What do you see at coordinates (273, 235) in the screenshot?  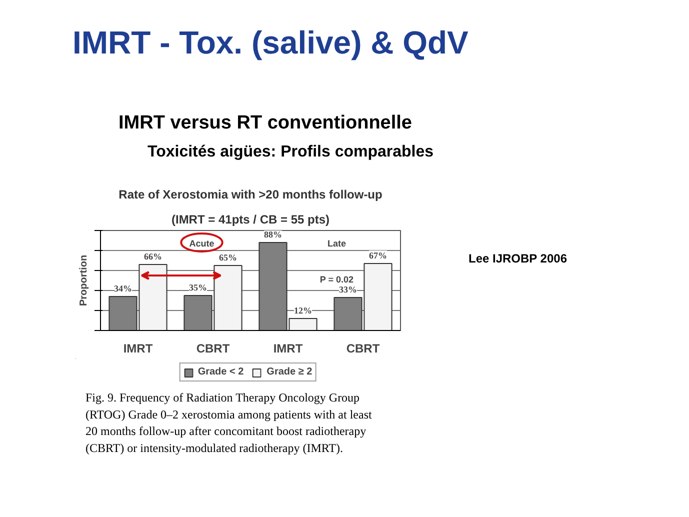 I see `data-label: 88%` at bounding box center [273, 235].